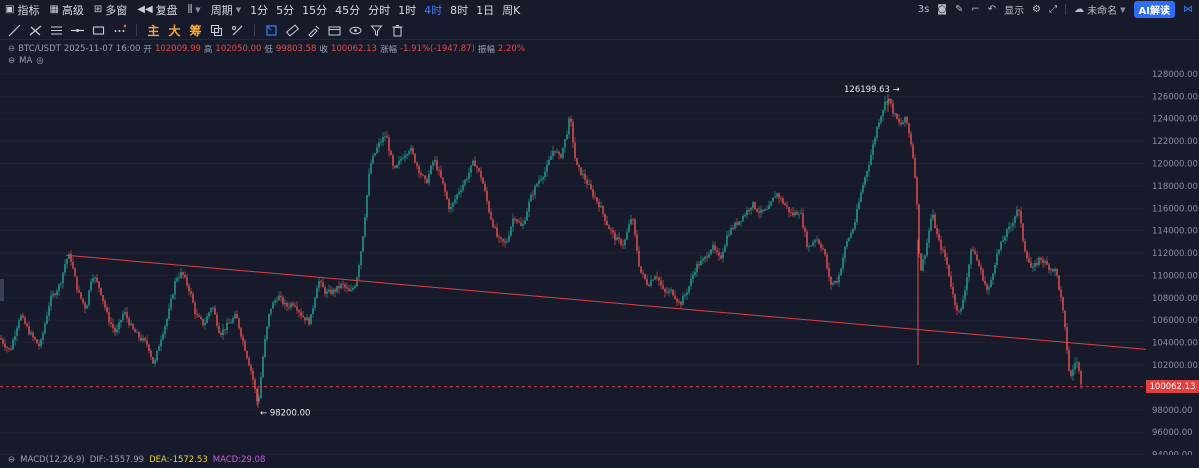  Describe the element at coordinates (1053, 9) in the screenshot. I see `fullscreen-icon: ⤢` at that location.